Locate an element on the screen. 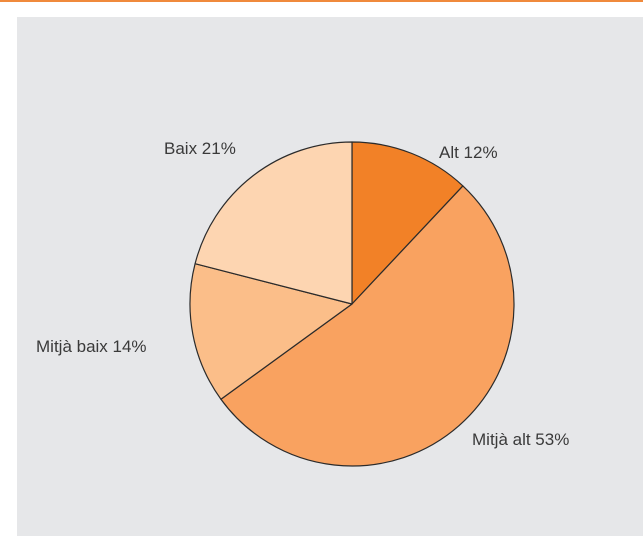 The image size is (643, 536). slice-mitja-baix is located at coordinates (271, 331).